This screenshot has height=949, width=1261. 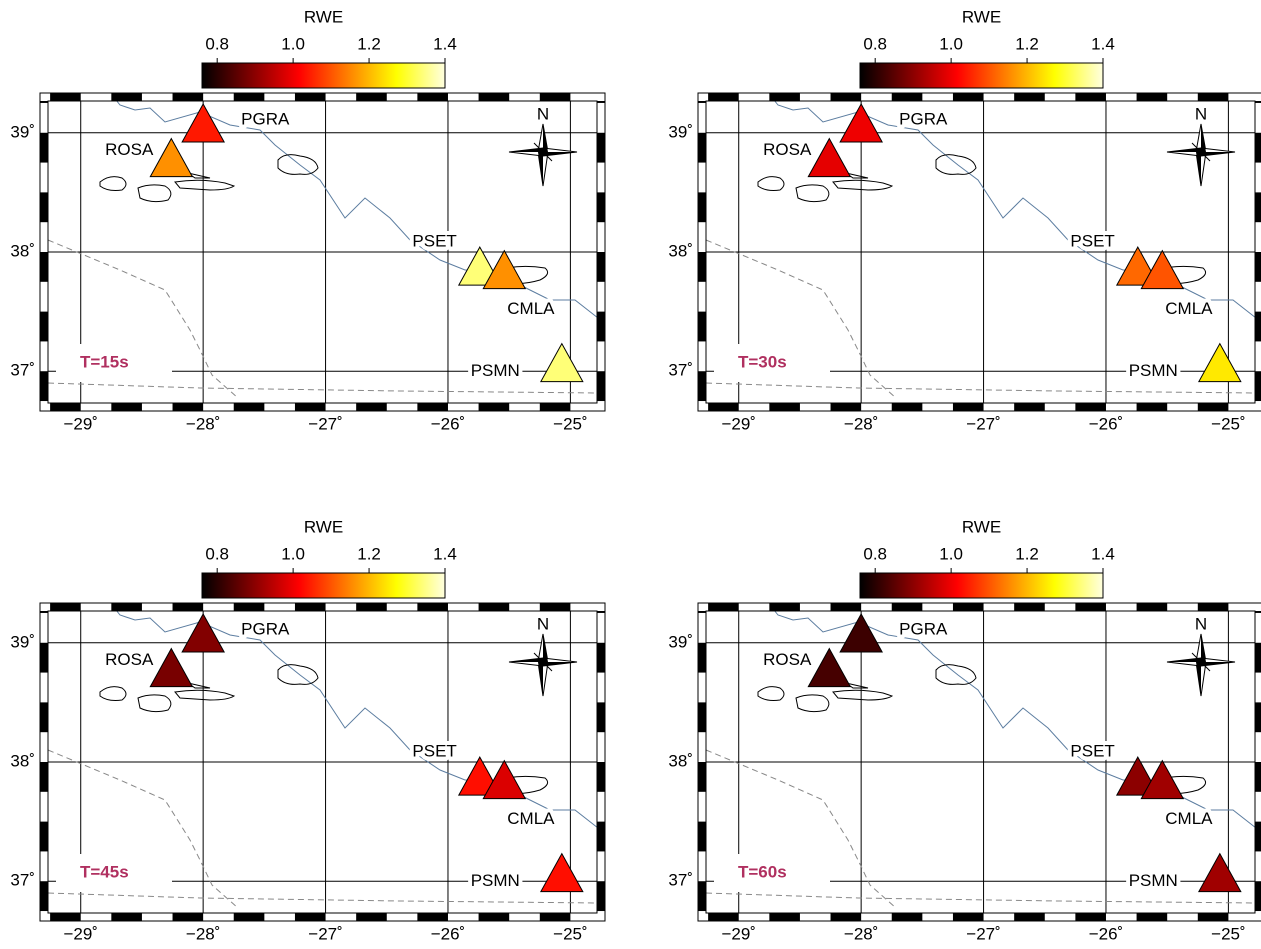 What do you see at coordinates (325, 423) in the screenshot?
I see `lon-tick-label: −27˚` at bounding box center [325, 423].